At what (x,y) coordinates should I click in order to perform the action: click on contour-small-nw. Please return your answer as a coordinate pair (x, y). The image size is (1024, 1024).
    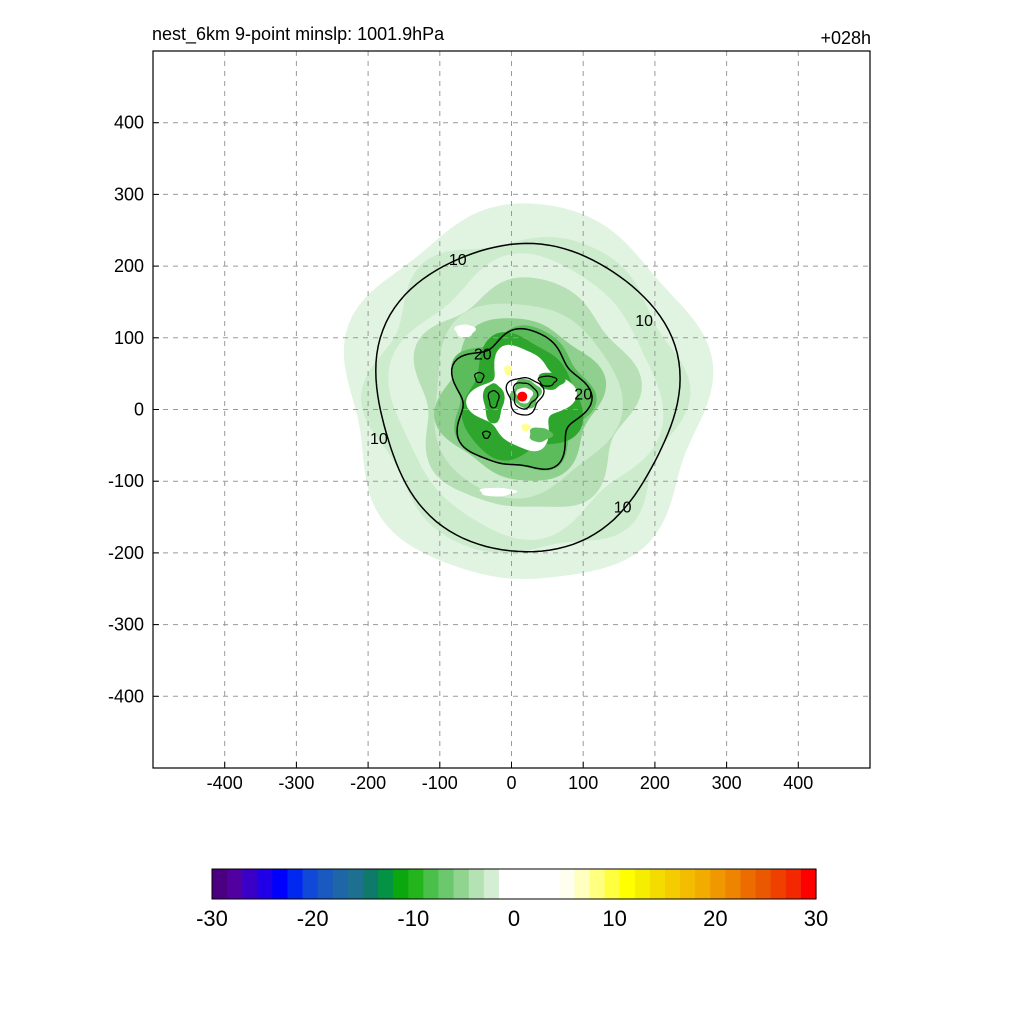
    Looking at the image, I should click on (479, 377).